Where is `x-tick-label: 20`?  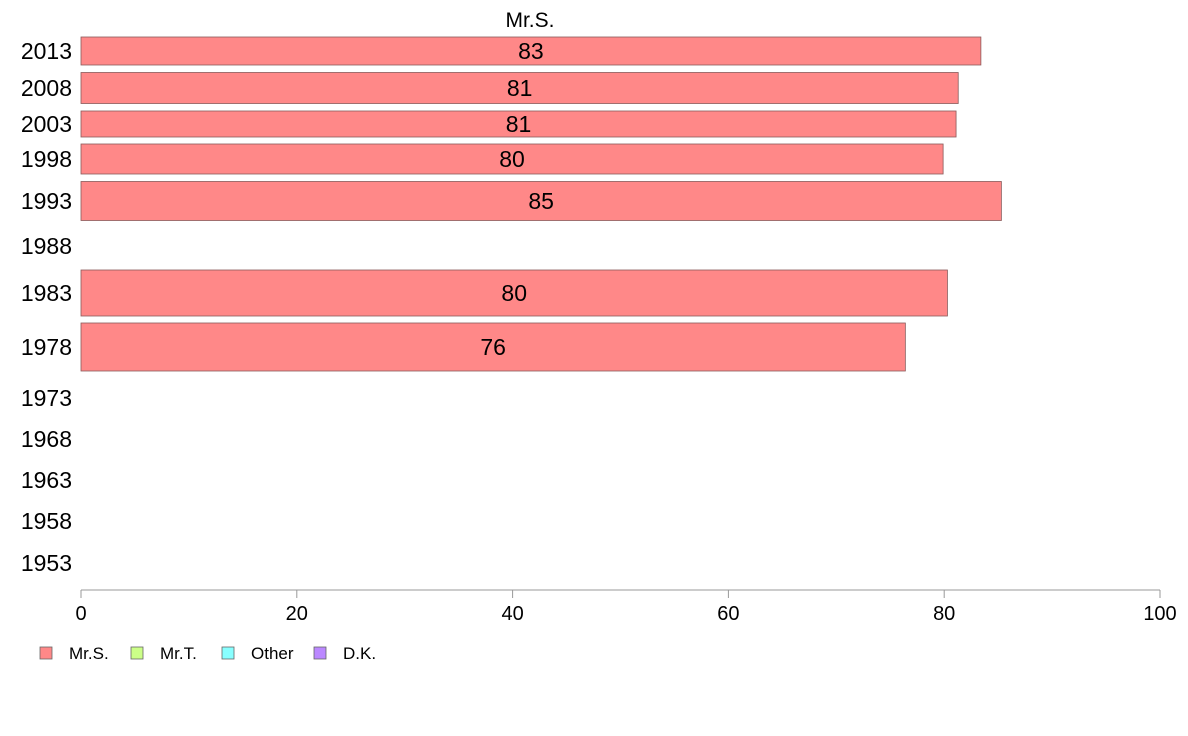 x-tick-label: 20 is located at coordinates (297, 614).